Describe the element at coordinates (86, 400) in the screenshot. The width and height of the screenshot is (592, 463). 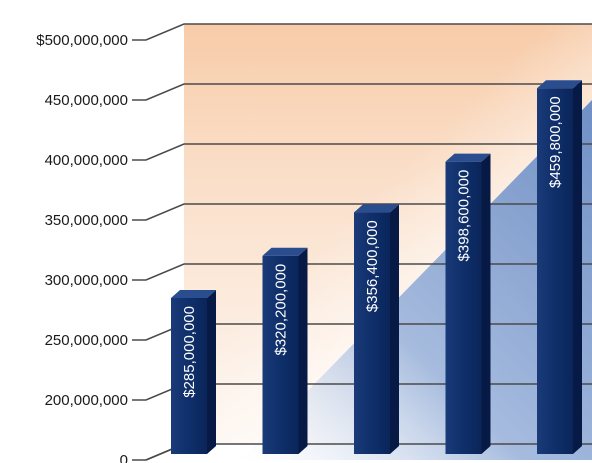
I see `y-tick-label: 200,000,000` at that location.